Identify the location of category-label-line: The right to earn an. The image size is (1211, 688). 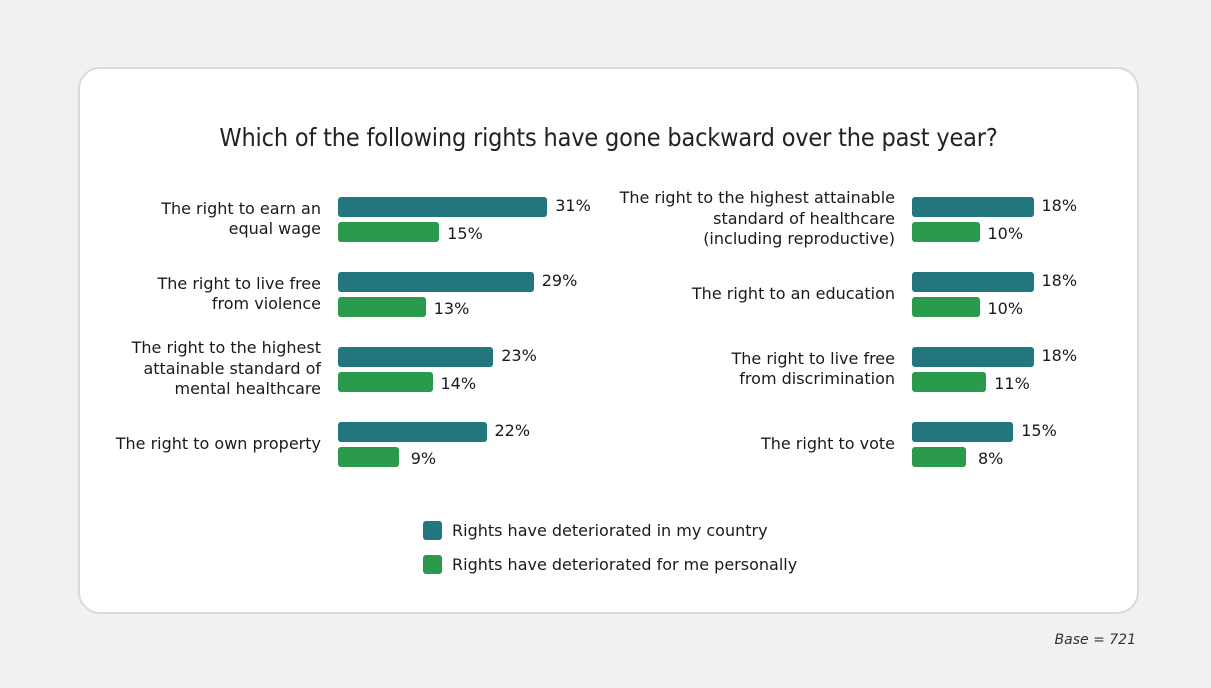
(241, 208).